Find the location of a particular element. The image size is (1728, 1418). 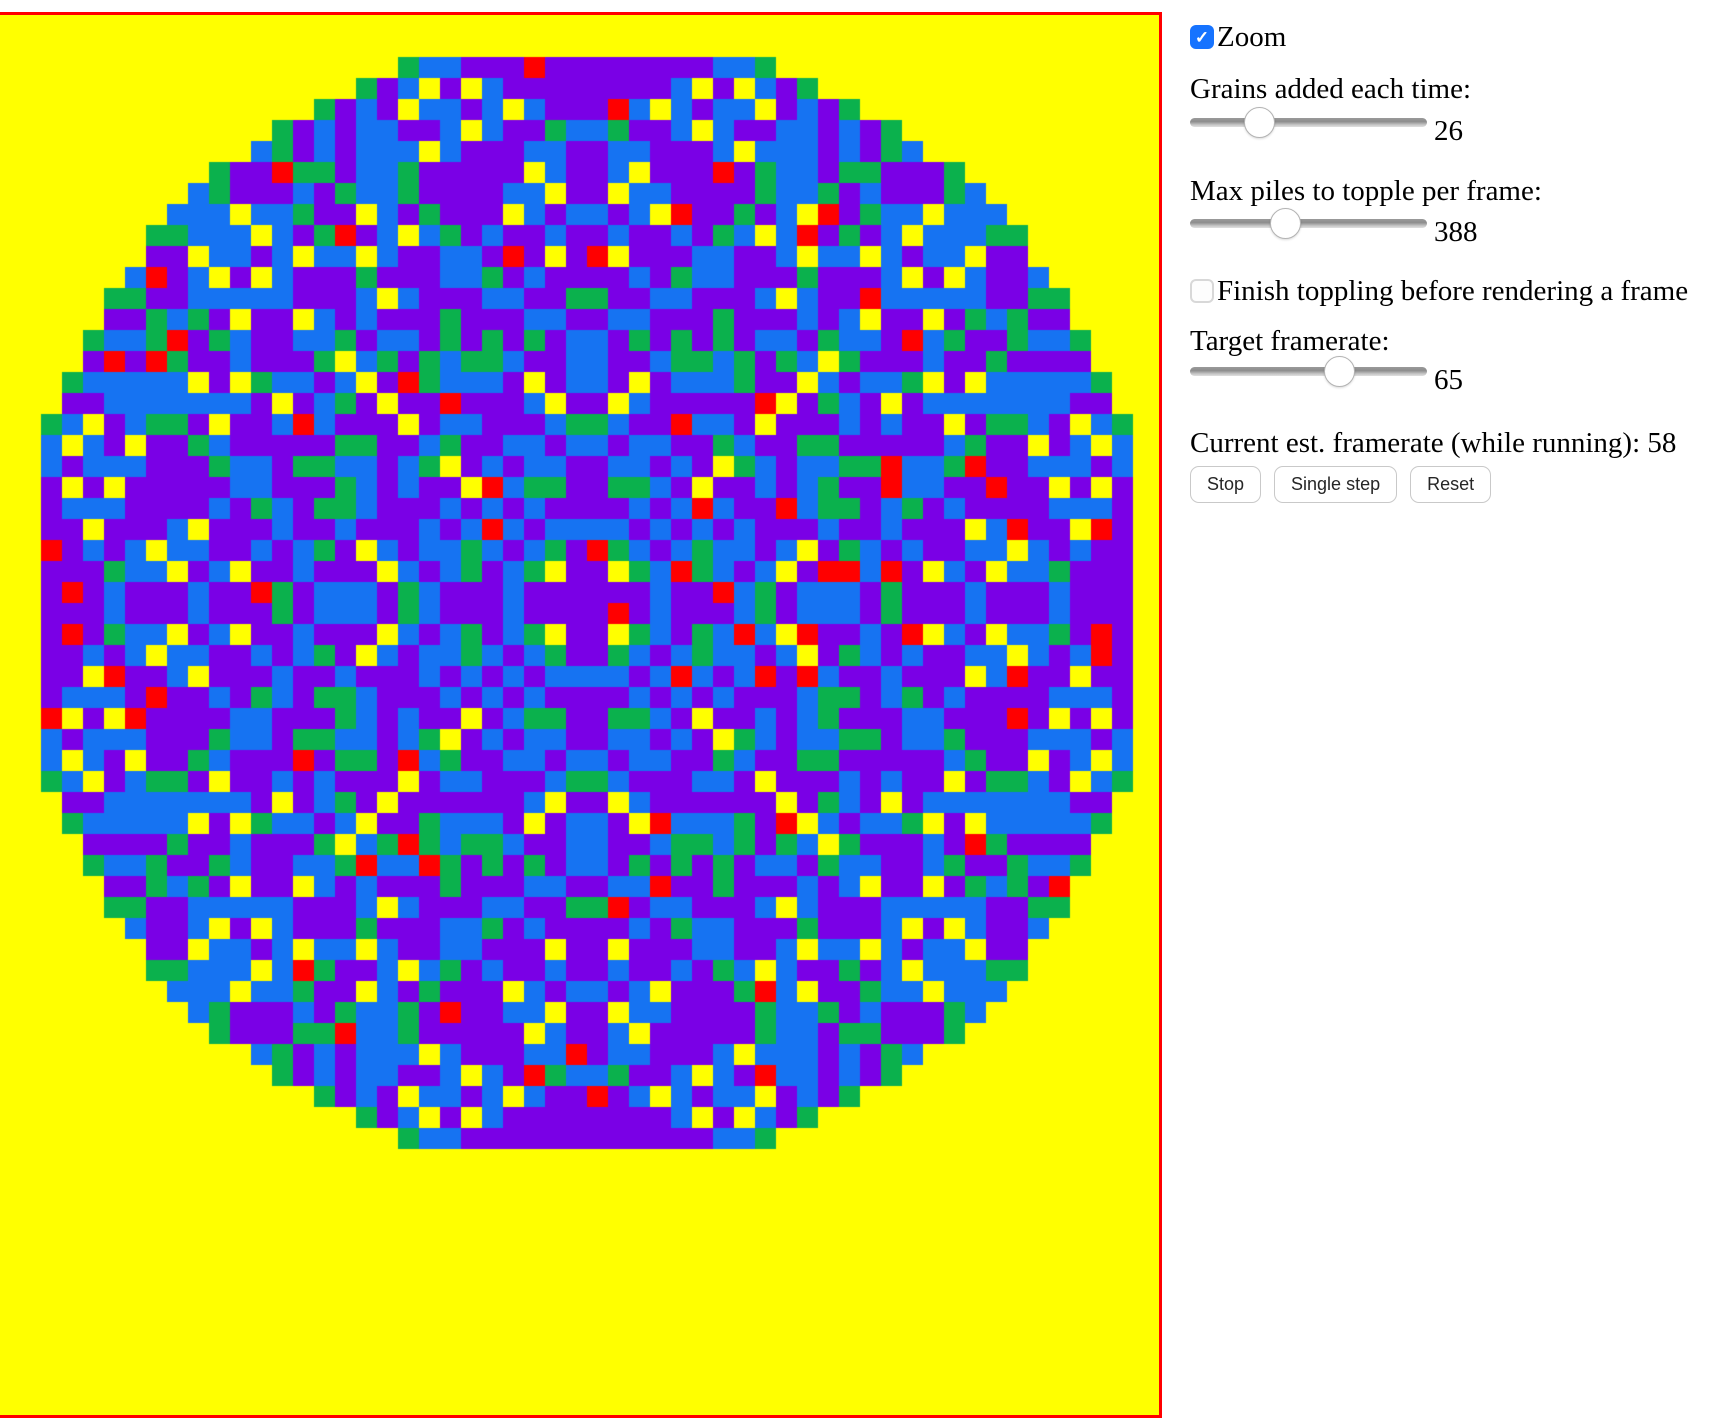

grains-slider is located at coordinates (1308, 122).